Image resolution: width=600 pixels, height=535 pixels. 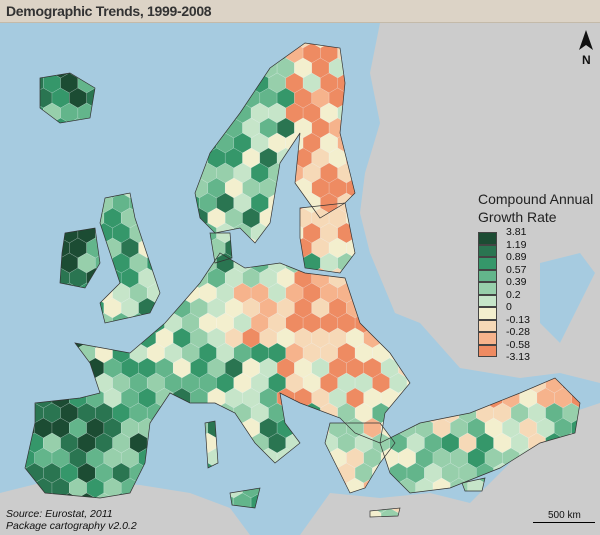 What do you see at coordinates (518, 319) in the screenshot?
I see `legend-break-label: -0.13` at bounding box center [518, 319].